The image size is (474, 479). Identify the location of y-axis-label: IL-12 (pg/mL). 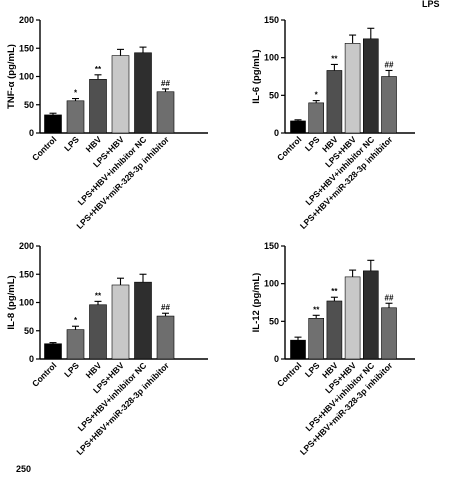
(256, 303).